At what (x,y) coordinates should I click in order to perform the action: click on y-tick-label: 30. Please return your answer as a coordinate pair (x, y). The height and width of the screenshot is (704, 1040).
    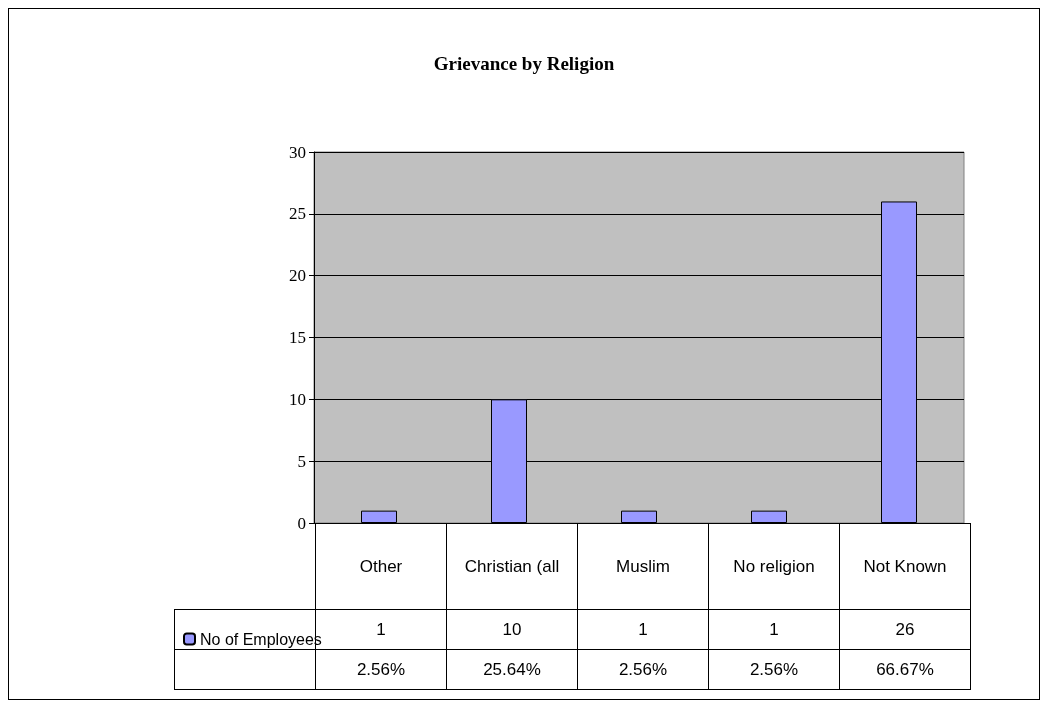
    Looking at the image, I should click on (297, 152).